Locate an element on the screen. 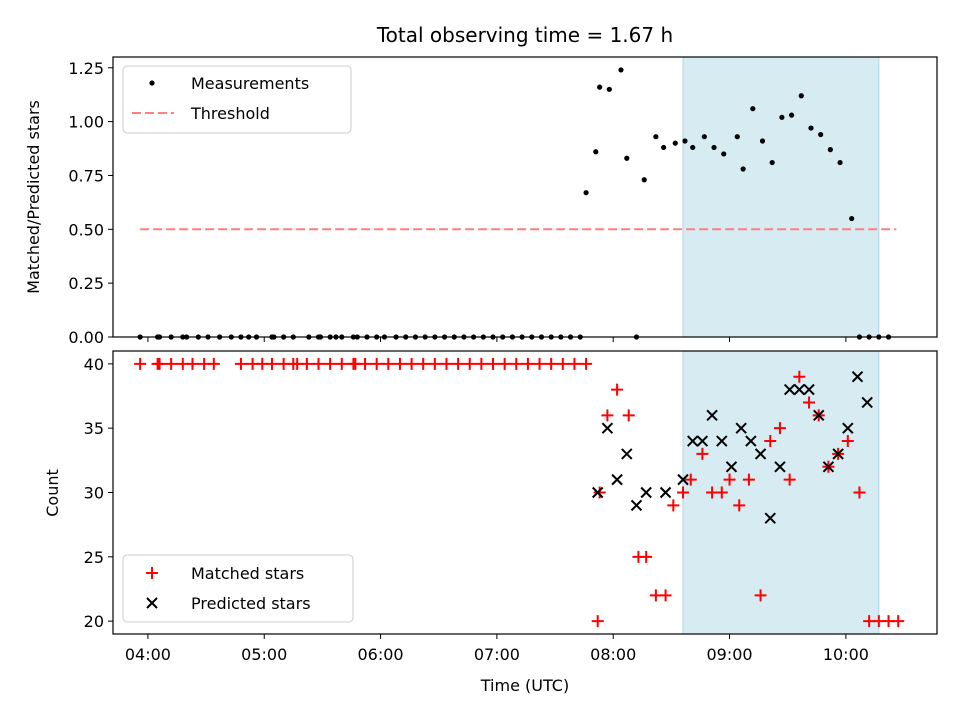 The width and height of the screenshot is (960, 720). top-y-axis: 0.00 0.25 0.50 0.75 1.00 1.25 is located at coordinates (90, 203).